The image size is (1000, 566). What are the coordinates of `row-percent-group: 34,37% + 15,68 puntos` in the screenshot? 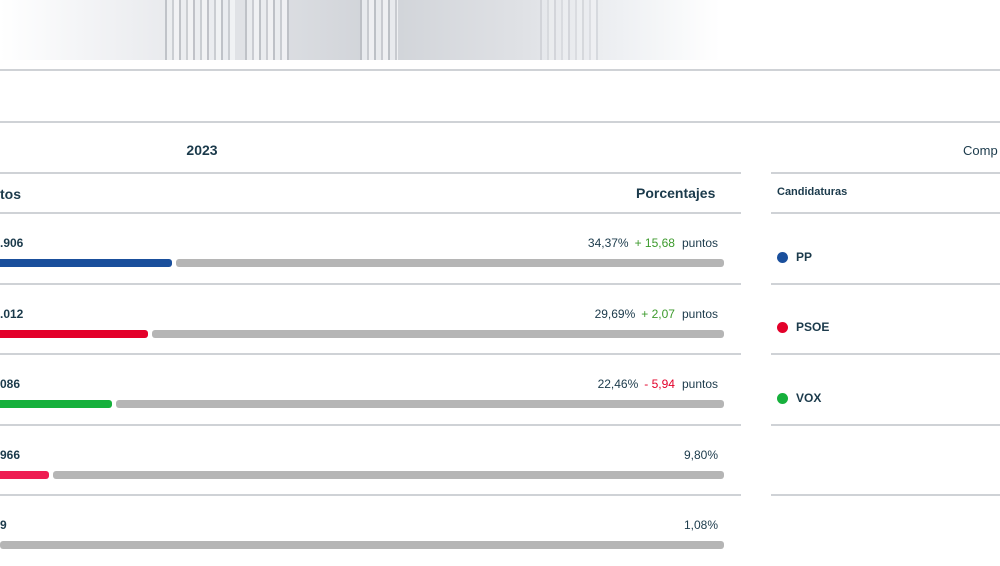 It's located at (653, 243).